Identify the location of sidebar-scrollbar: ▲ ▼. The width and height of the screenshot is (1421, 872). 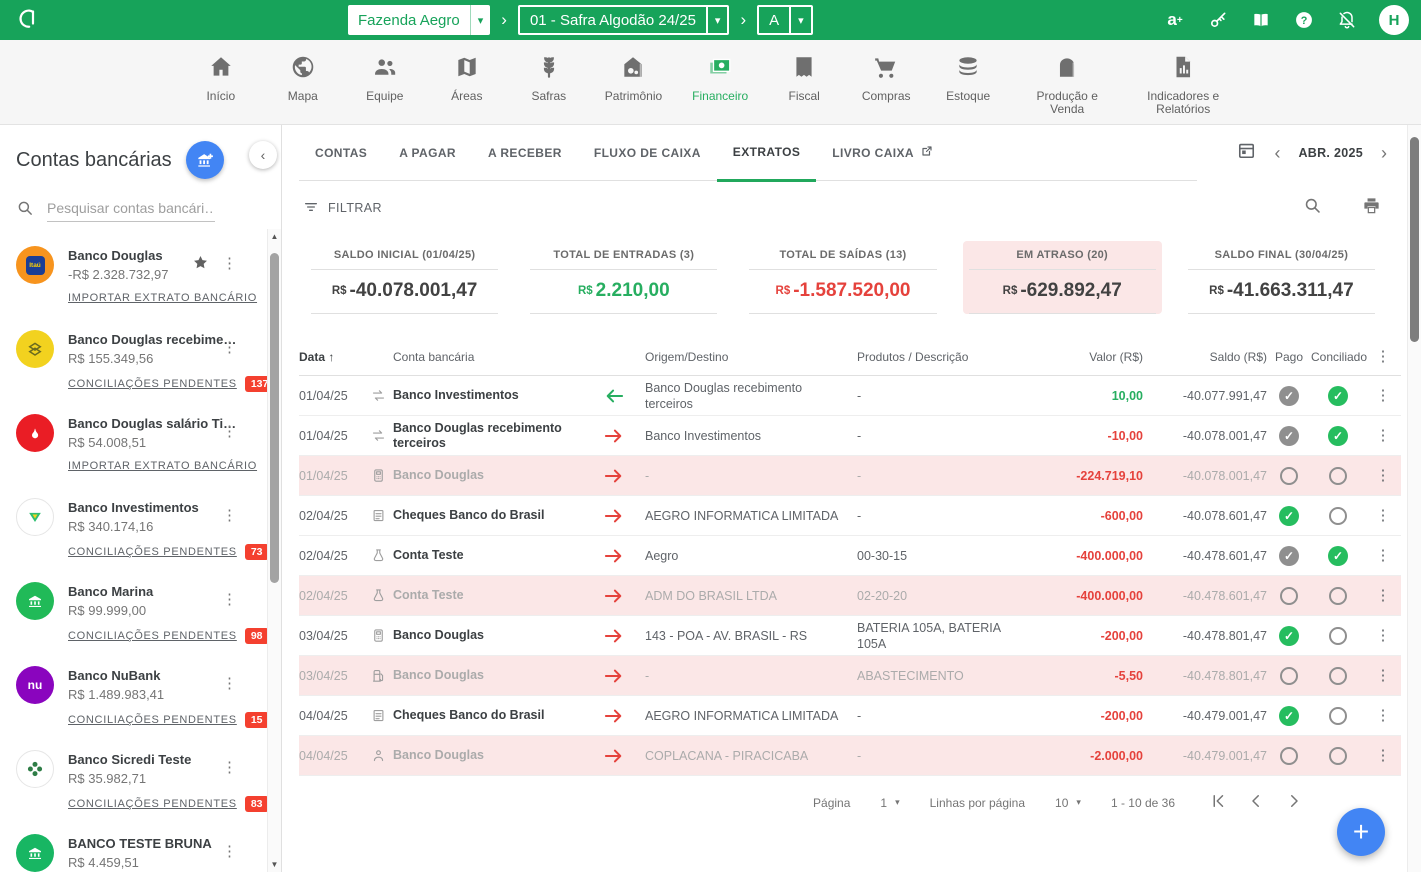
(274, 550).